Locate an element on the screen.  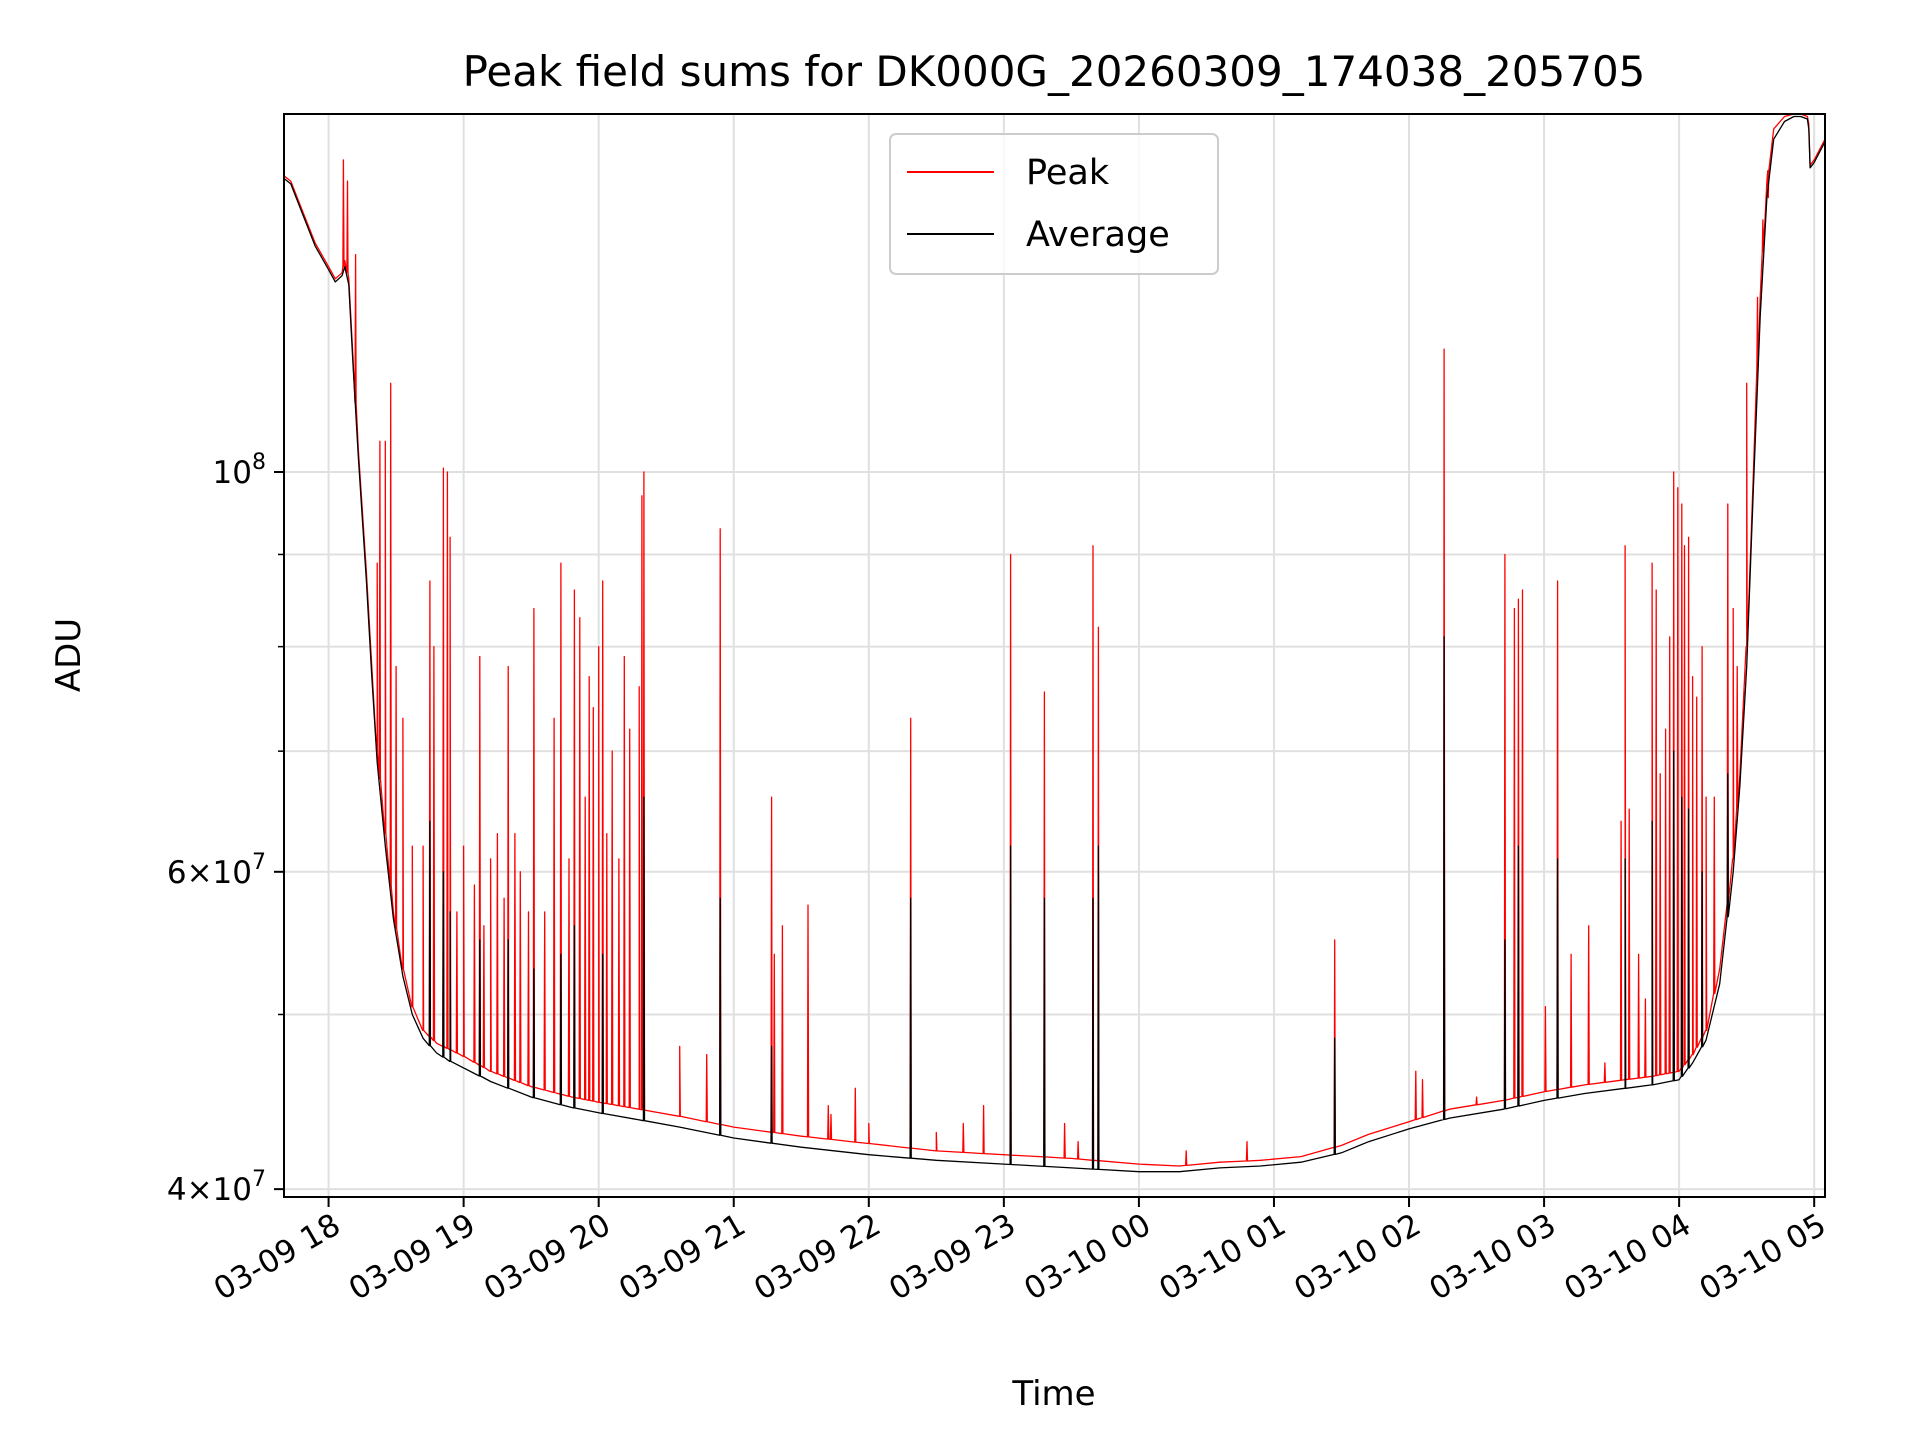
legend-box is located at coordinates (1054, 204).